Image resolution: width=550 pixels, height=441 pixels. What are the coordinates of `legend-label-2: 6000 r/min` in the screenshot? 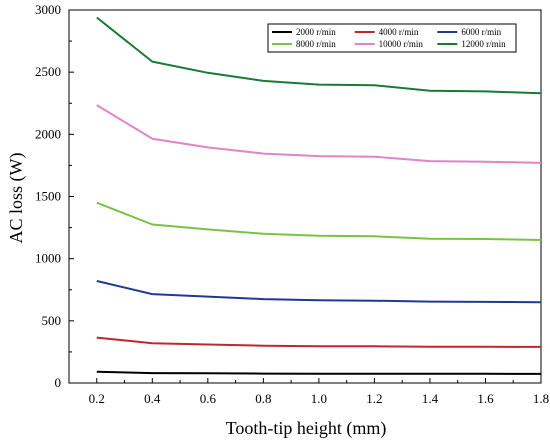 It's located at (481, 32).